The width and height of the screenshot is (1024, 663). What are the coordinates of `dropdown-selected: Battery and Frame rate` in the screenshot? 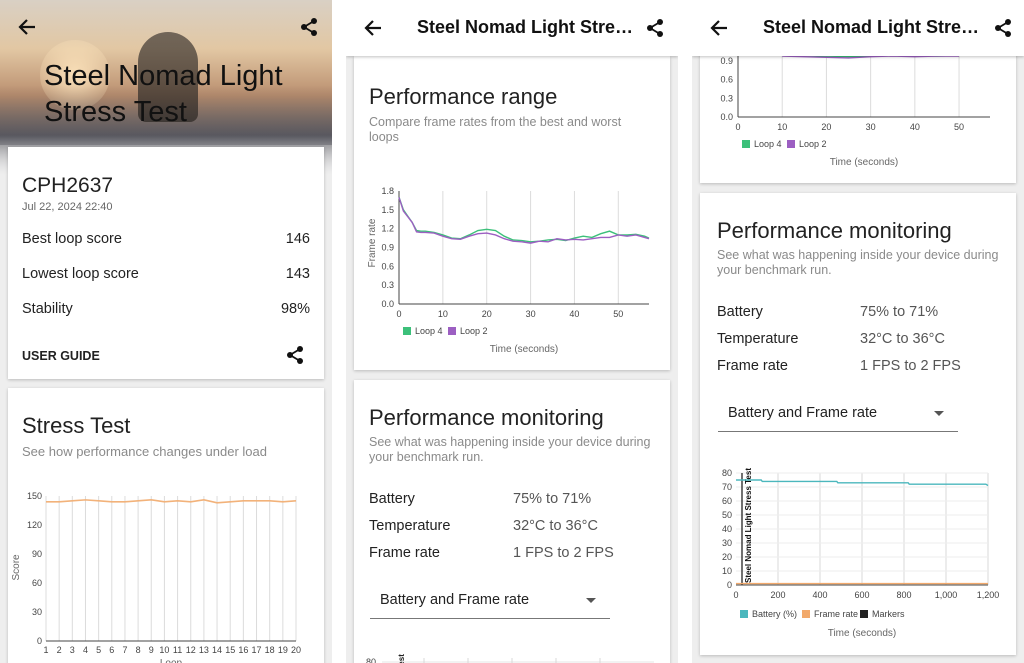 It's located at (803, 413).